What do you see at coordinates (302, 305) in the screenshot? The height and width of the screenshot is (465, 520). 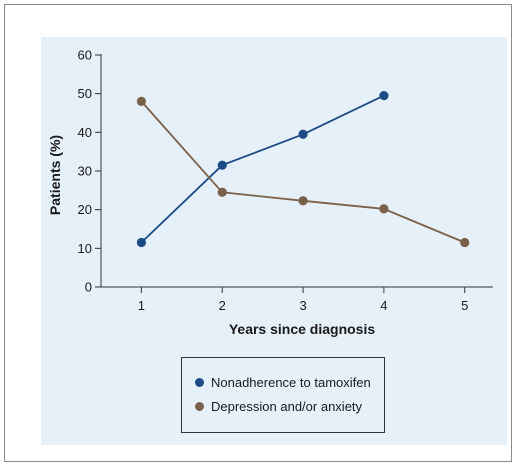 I see `x-tick-label: 3` at bounding box center [302, 305].